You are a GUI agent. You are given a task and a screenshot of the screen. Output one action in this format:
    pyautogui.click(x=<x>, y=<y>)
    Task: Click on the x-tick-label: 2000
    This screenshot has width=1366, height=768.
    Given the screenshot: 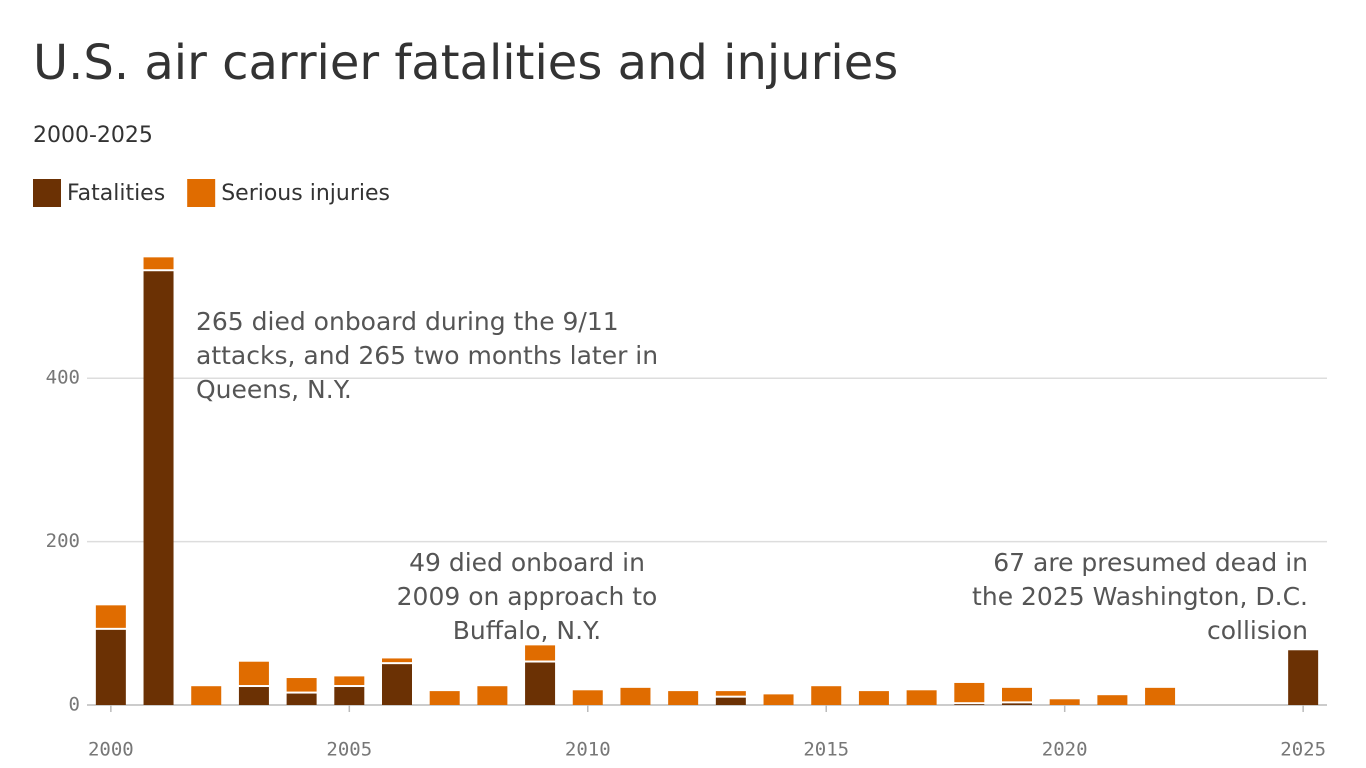 What is the action you would take?
    pyautogui.click(x=111, y=750)
    